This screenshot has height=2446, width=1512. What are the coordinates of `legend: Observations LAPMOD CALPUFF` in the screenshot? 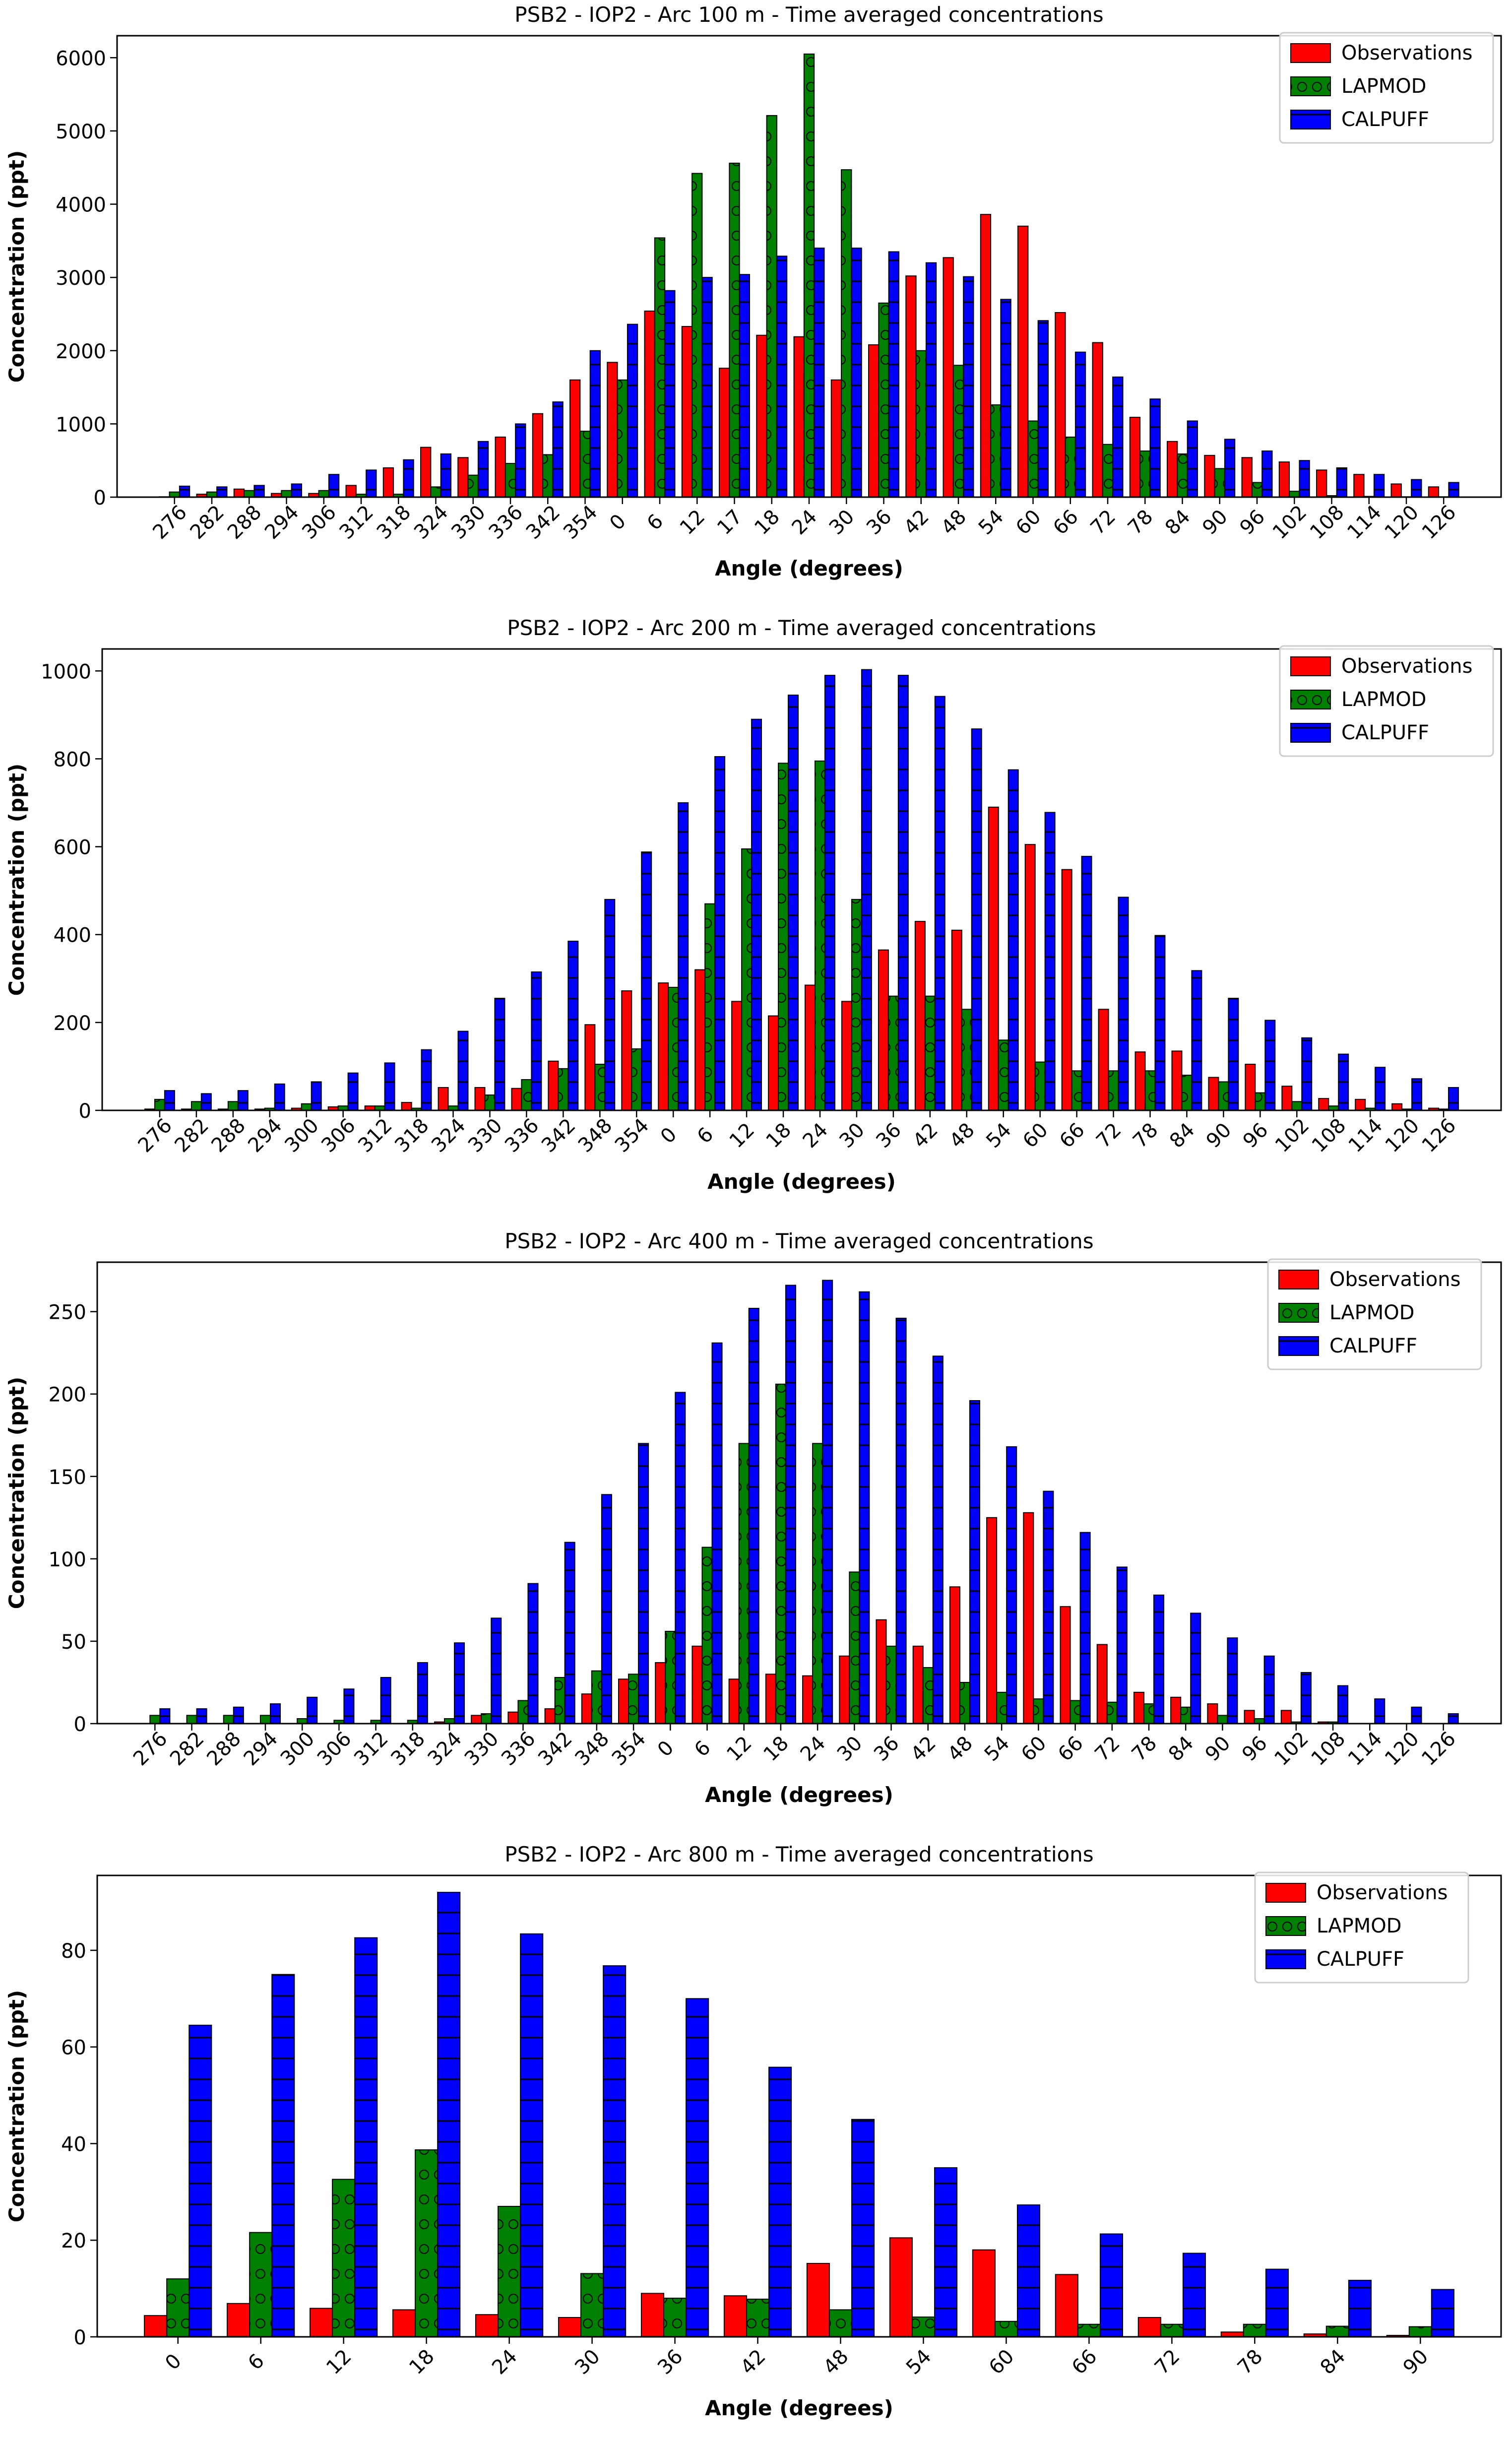 It's located at (1386, 701).